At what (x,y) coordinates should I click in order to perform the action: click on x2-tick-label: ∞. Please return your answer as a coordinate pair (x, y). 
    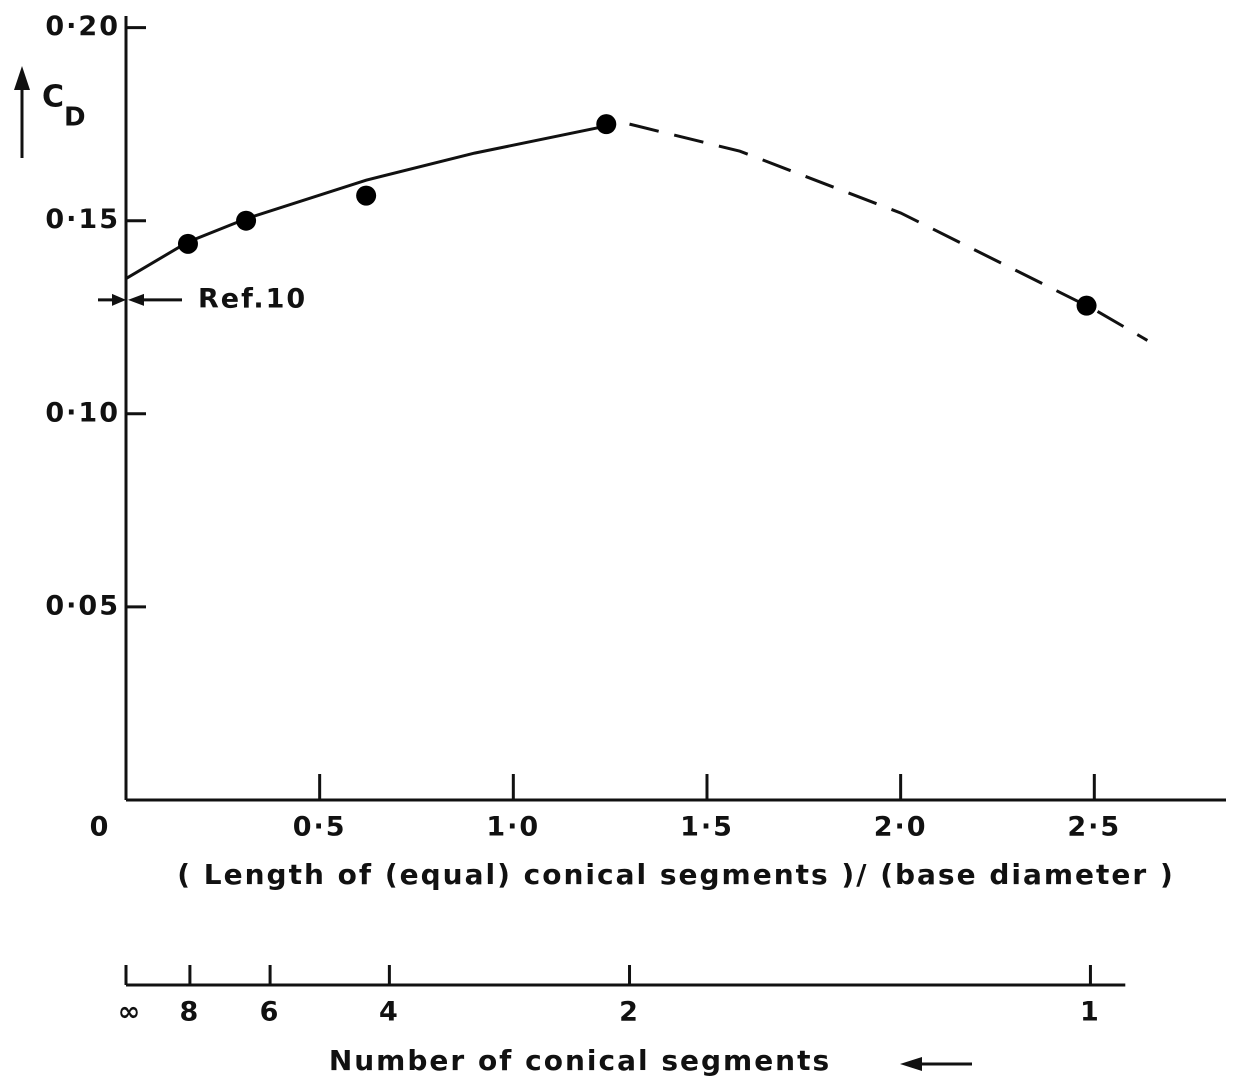
    Looking at the image, I should click on (130, 1012).